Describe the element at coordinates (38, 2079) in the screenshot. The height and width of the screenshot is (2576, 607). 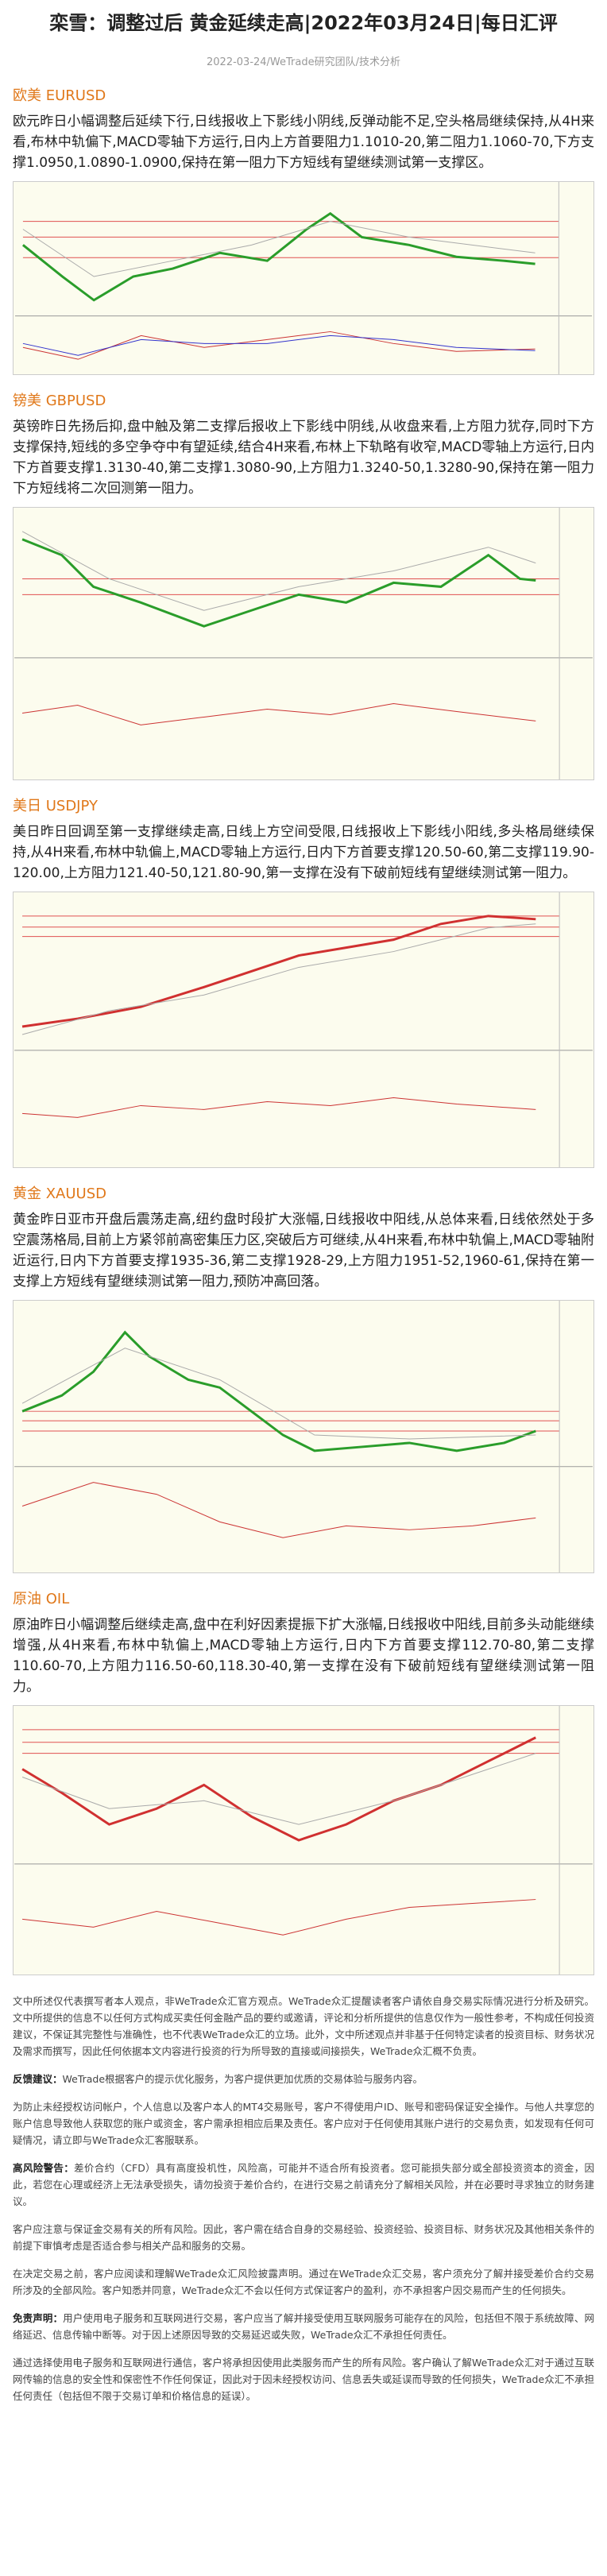
I see `disclaimer-lead: 反馈建议：` at that location.